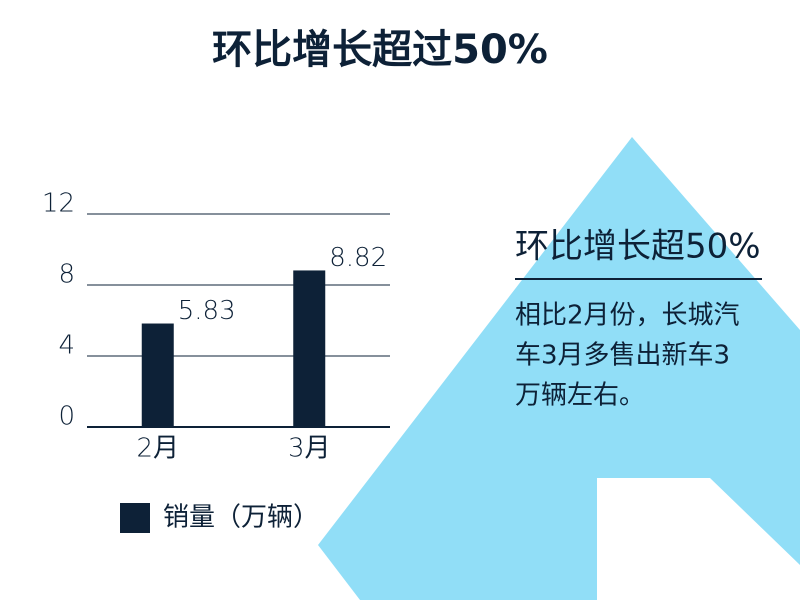  What do you see at coordinates (380, 50) in the screenshot?
I see `chart-title: 环比增长超过50%` at bounding box center [380, 50].